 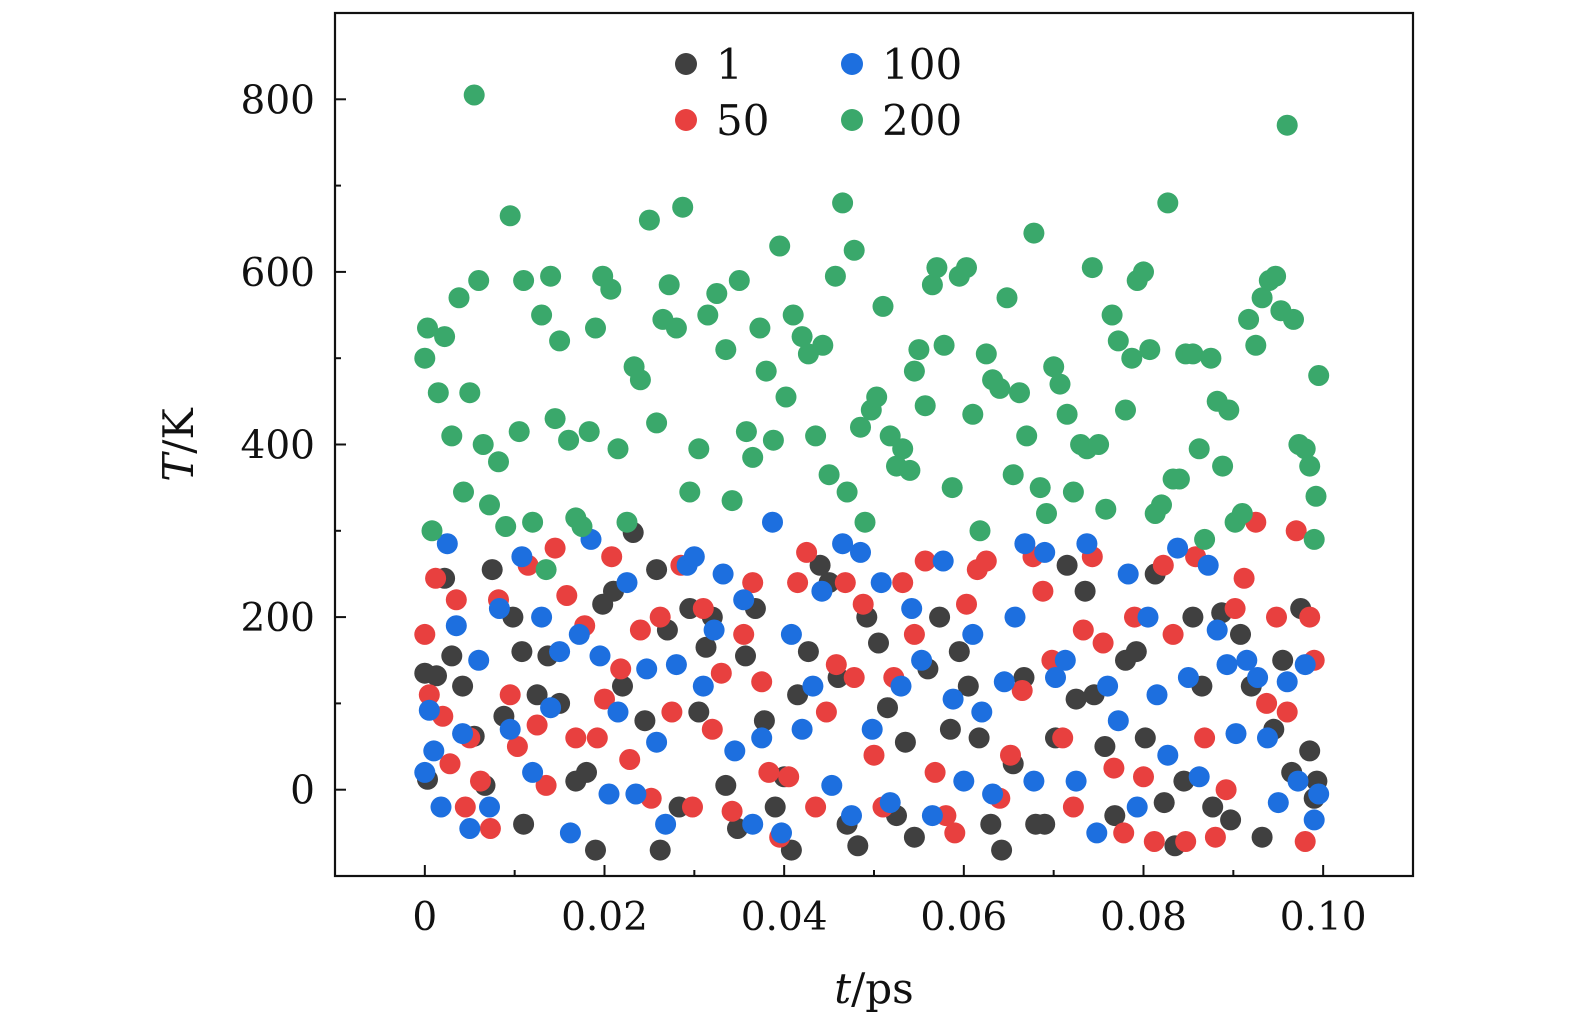 What do you see at coordinates (178, 444) in the screenshot?
I see `y-axis-title: T/K` at bounding box center [178, 444].